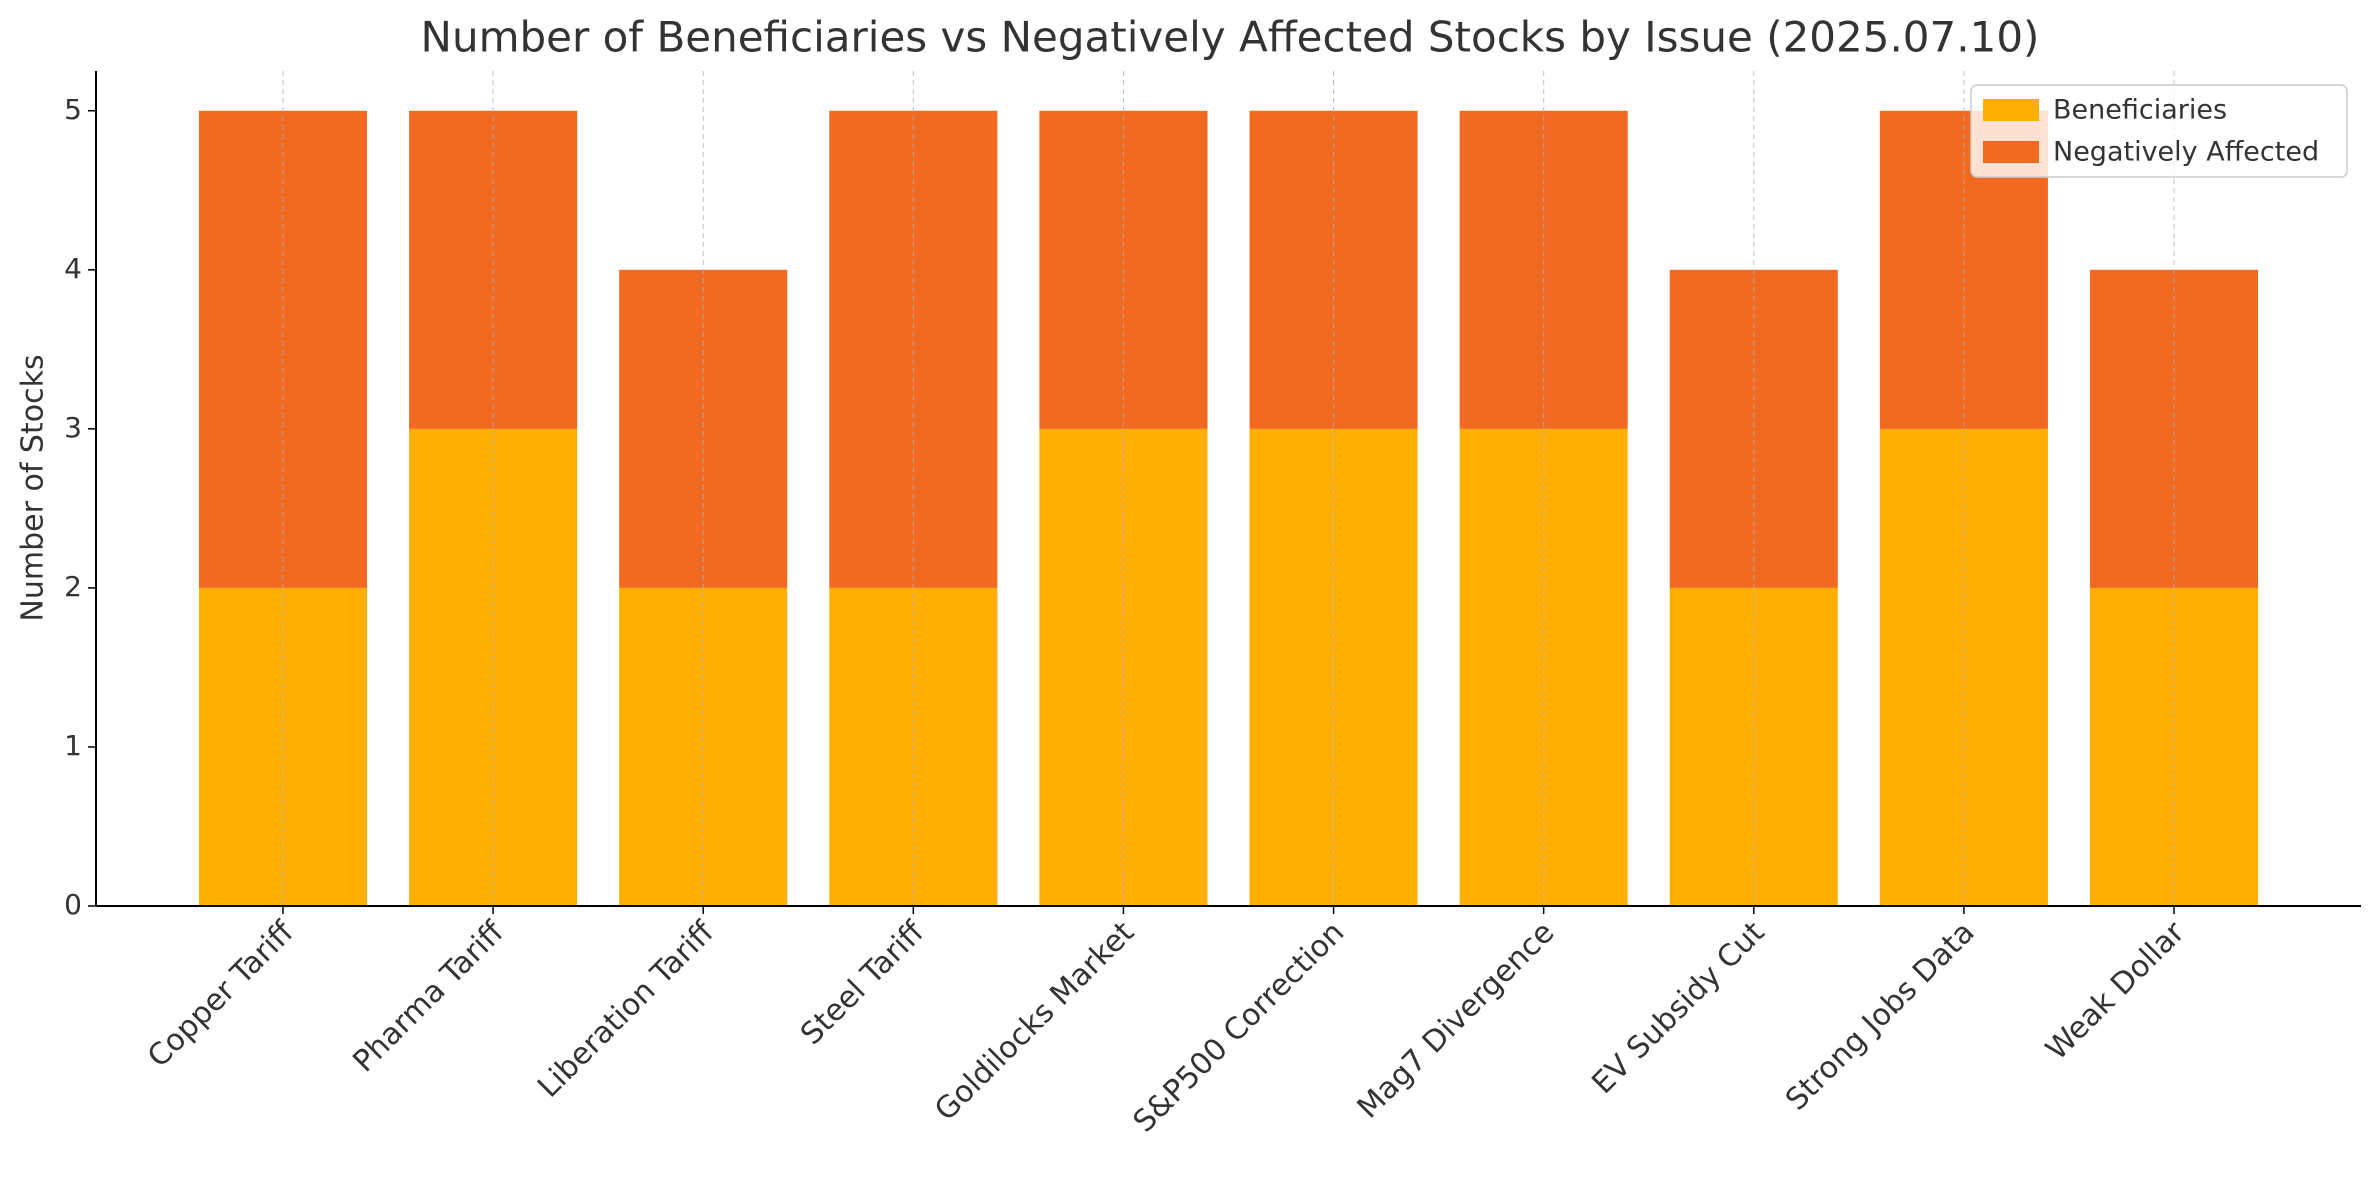 This screenshot has width=2379, height=1180. Describe the element at coordinates (2115, 990) in the screenshot. I see `x-tick-label: Weak Dollar` at that location.